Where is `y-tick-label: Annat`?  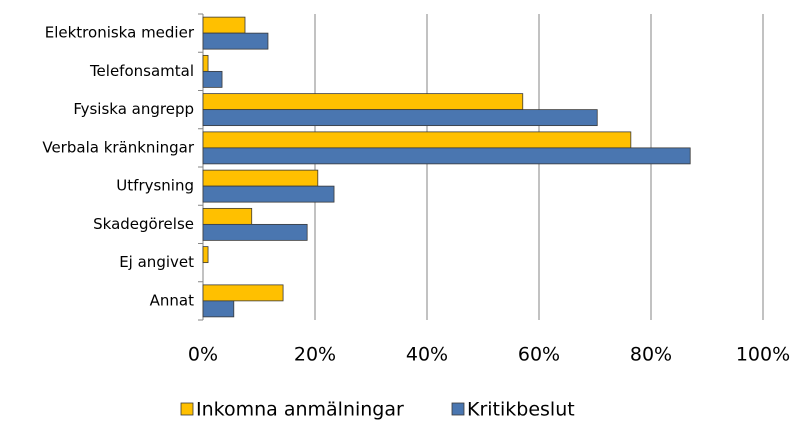 y-tick-label: Annat is located at coordinates (172, 300).